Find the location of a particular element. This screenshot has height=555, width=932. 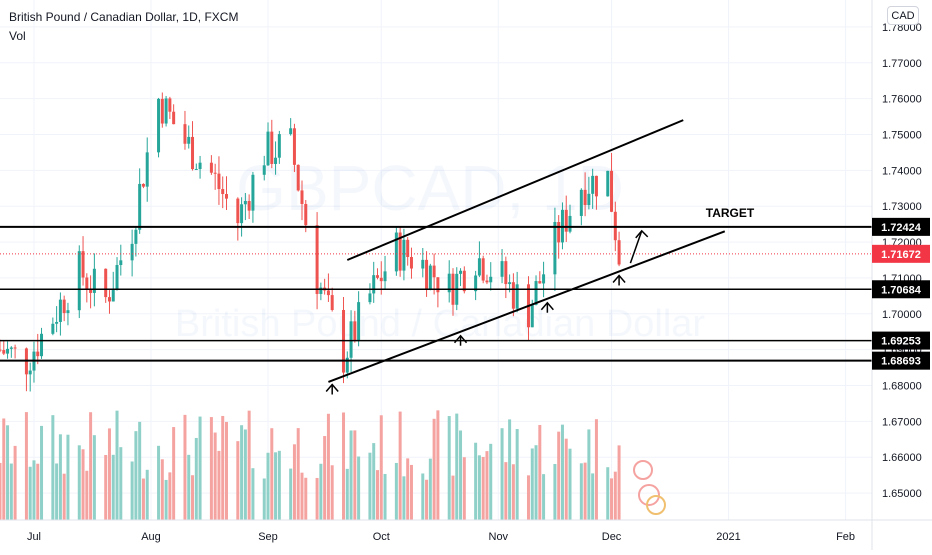

x-tick-label: Jul is located at coordinates (34, 537).